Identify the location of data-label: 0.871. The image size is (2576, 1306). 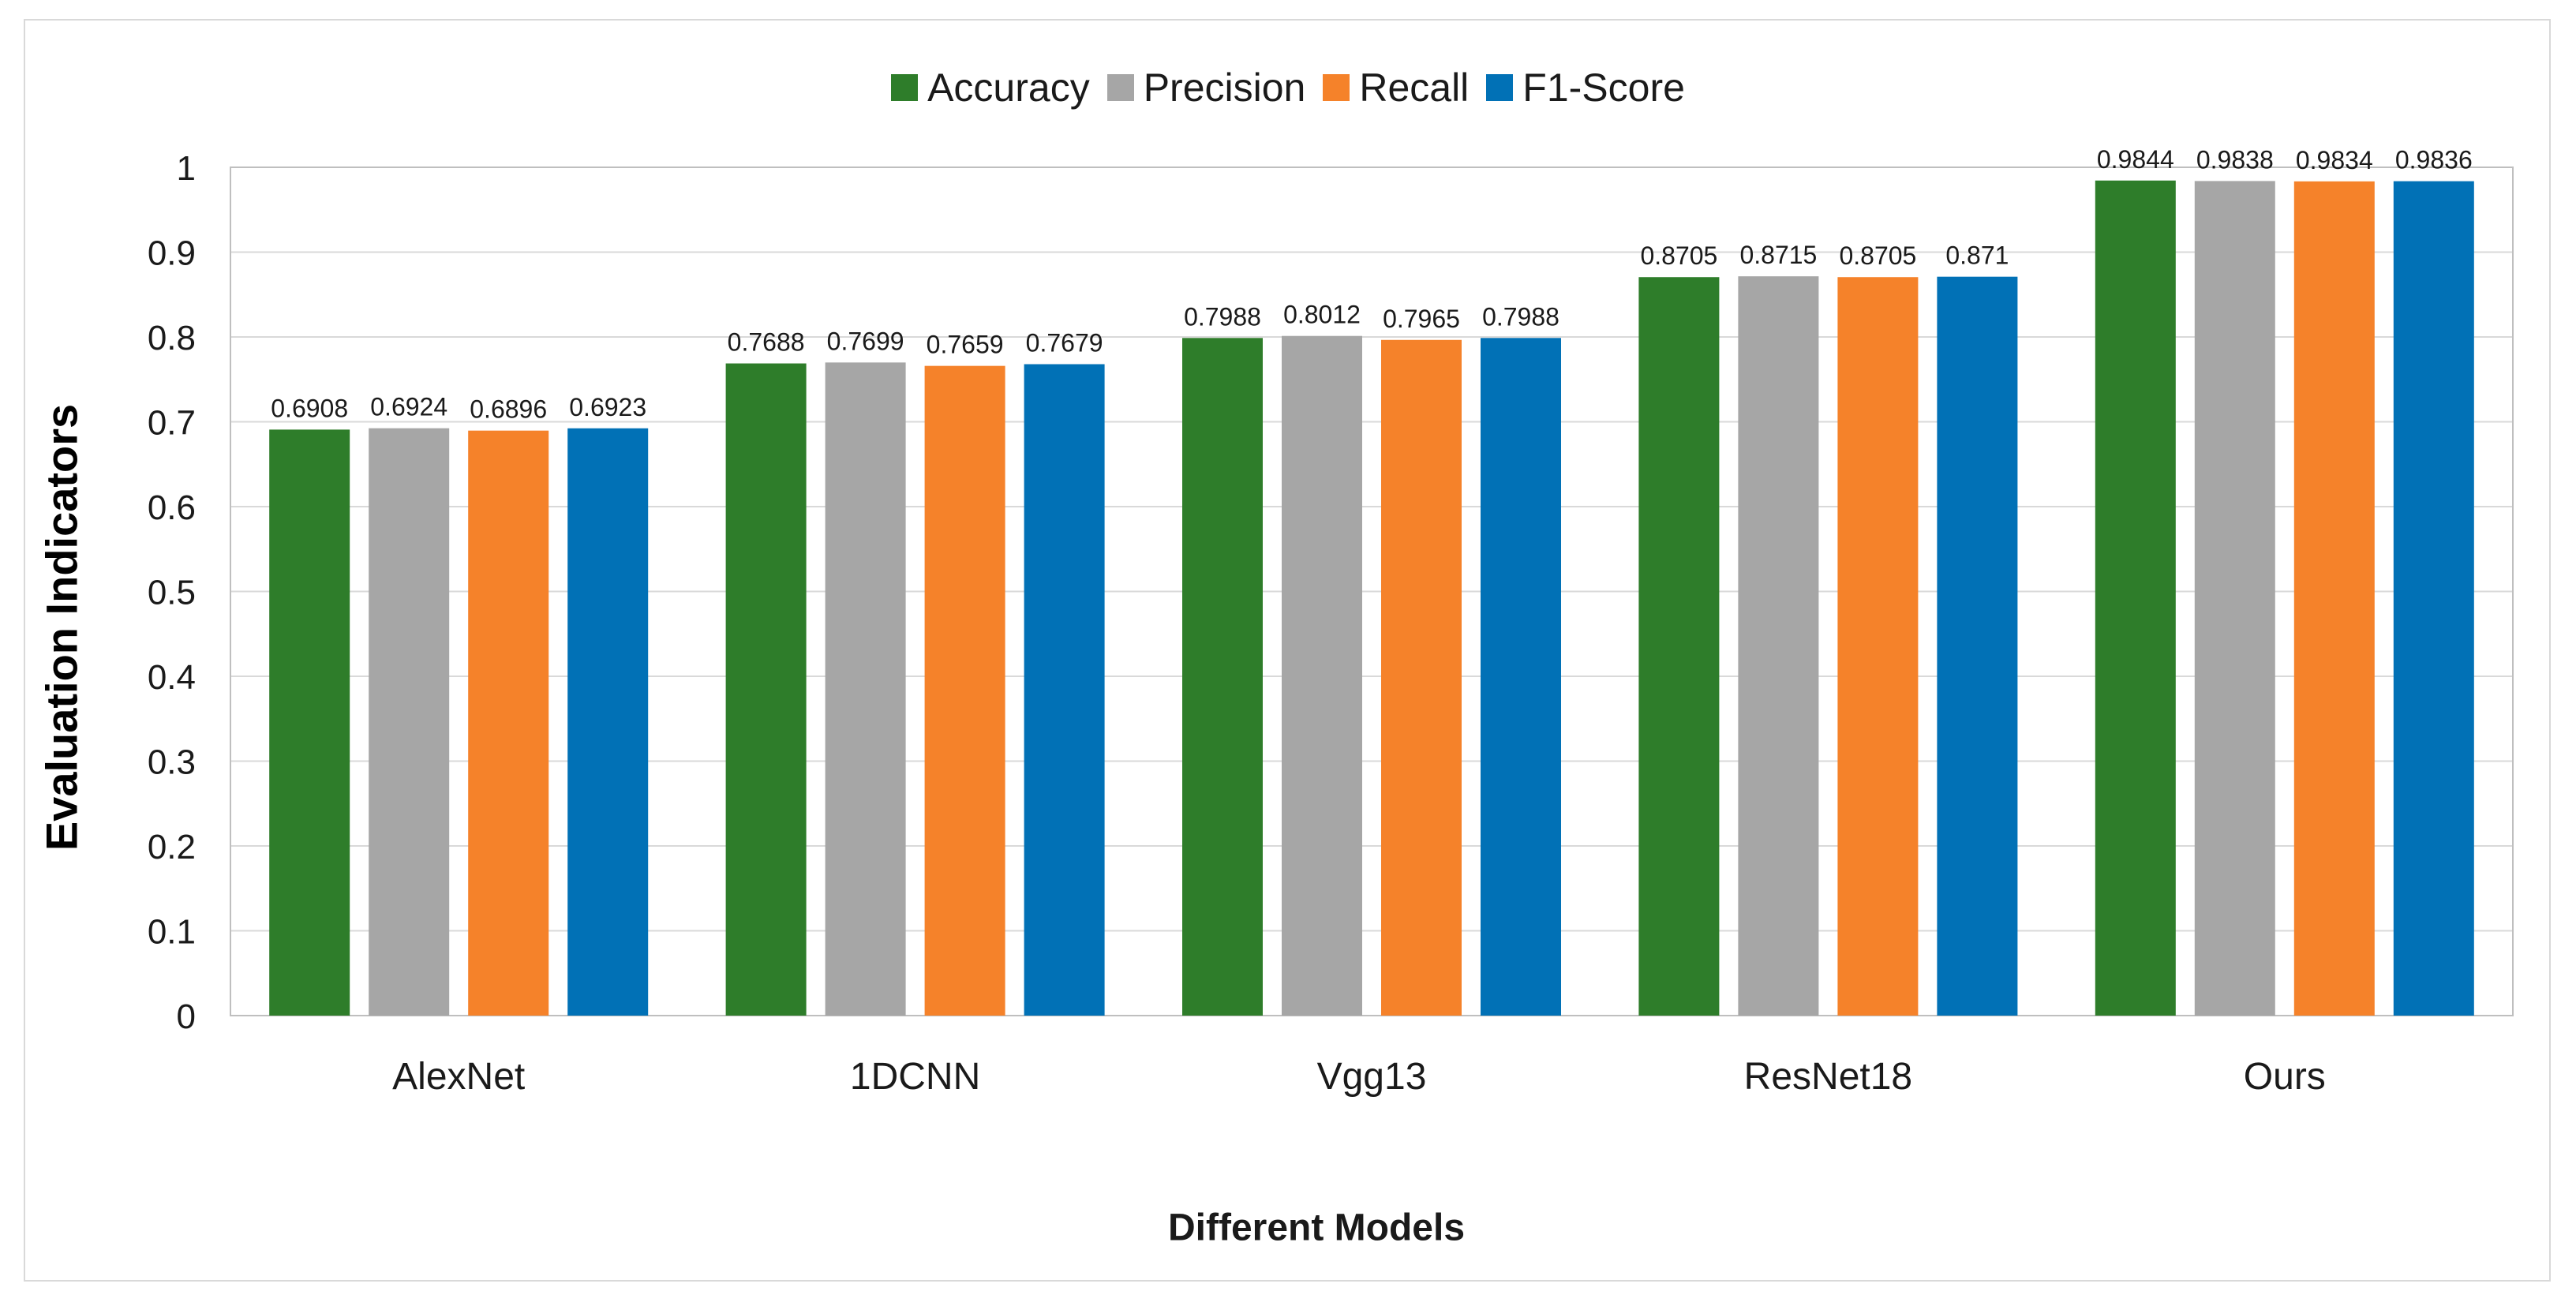
(1977, 255).